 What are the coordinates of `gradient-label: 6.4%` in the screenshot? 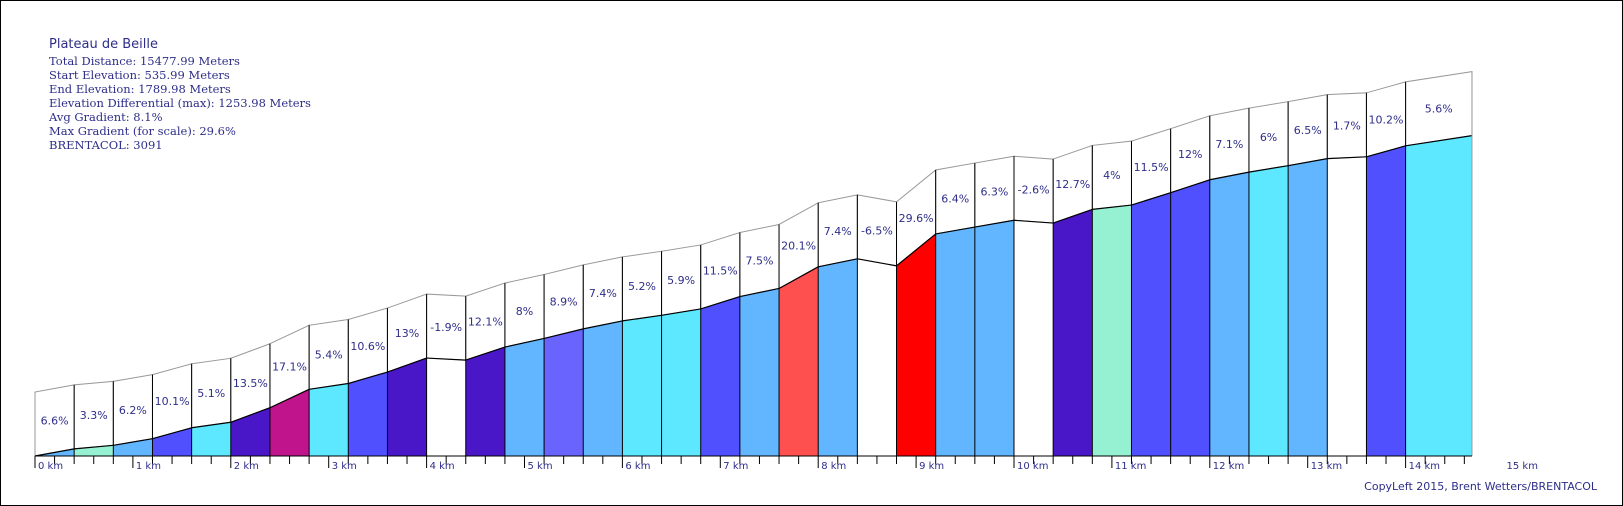 It's located at (955, 199).